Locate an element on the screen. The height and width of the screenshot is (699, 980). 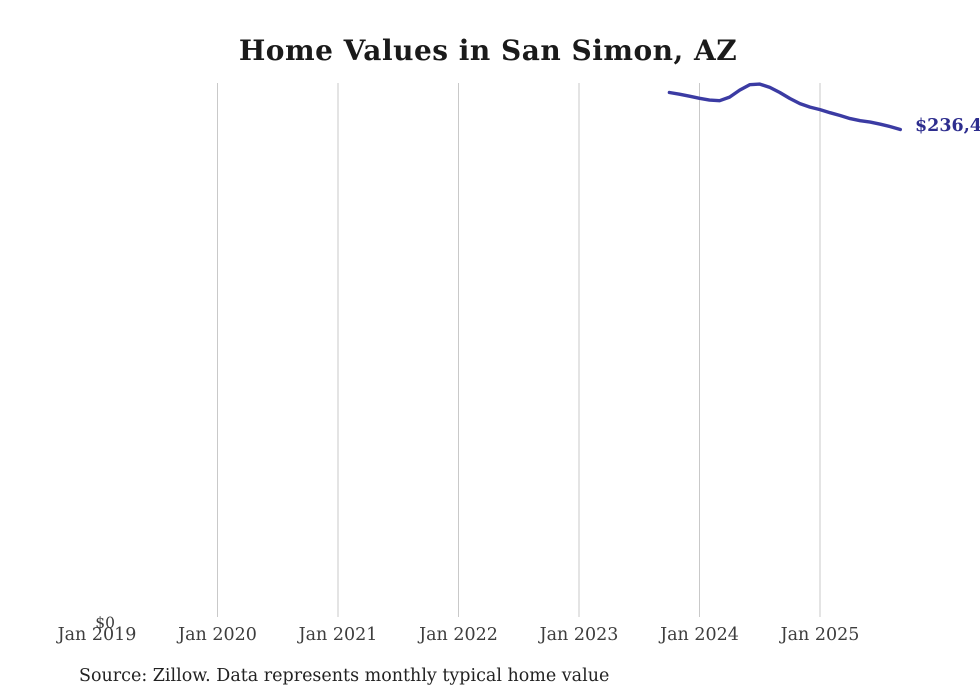
y-axis-zero-label: $0 is located at coordinates (105, 623).